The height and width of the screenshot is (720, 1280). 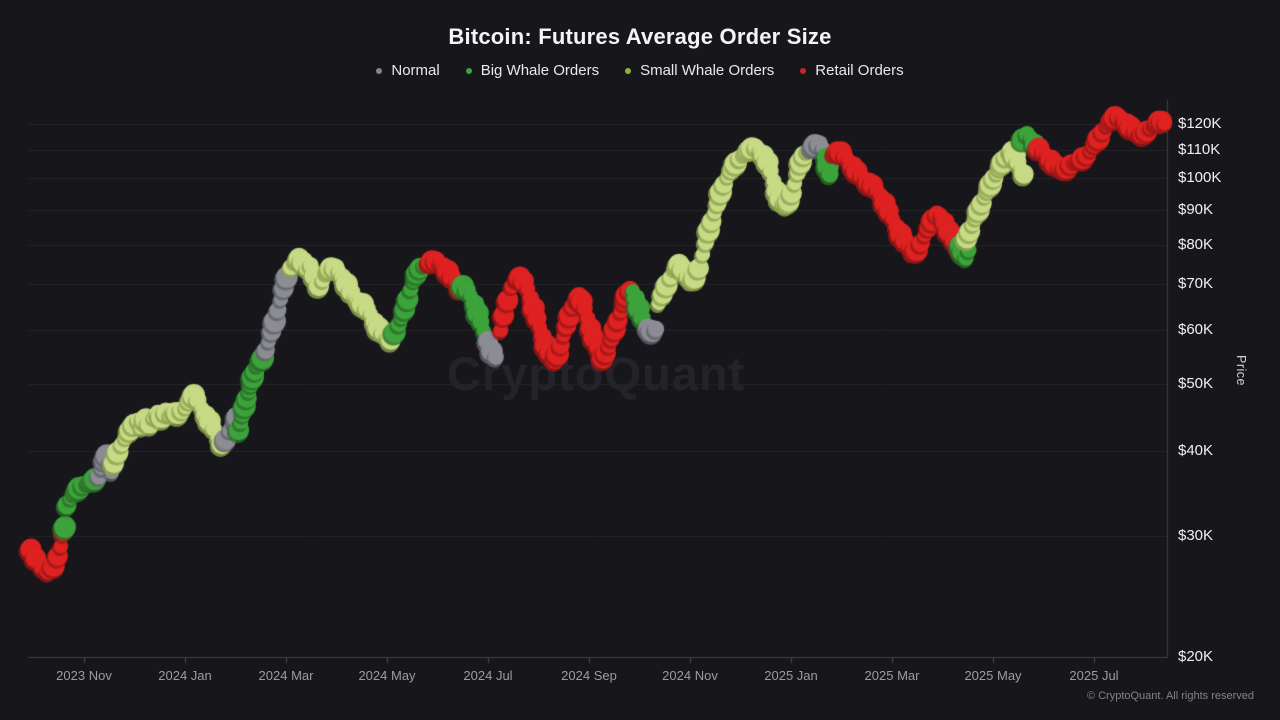 I want to click on y-tick-label: $30K, so click(x=1196, y=536).